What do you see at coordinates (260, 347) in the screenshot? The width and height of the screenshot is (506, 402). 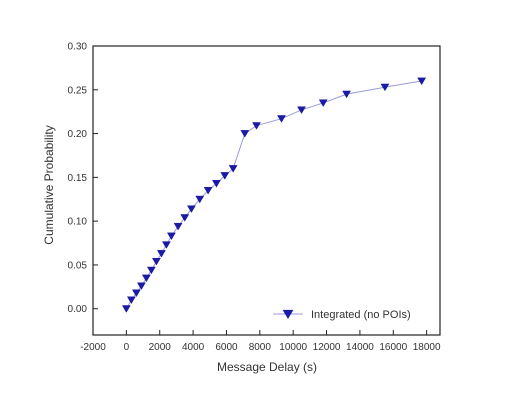 I see `x-tick-label: 8000` at bounding box center [260, 347].